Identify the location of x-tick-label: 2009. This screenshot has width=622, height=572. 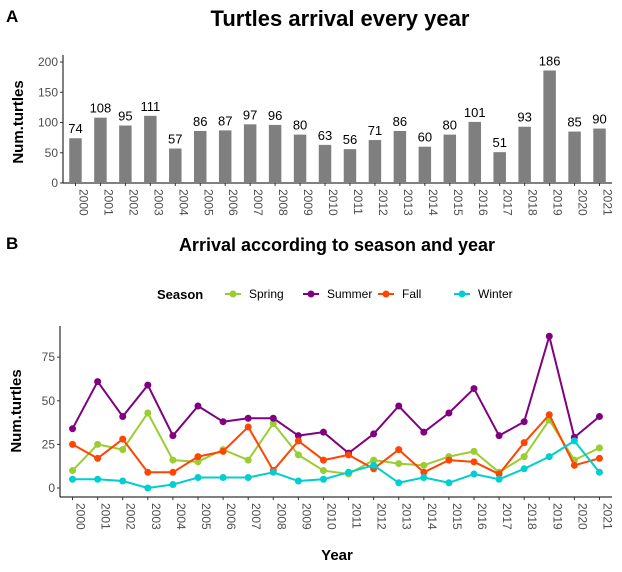
(308, 202).